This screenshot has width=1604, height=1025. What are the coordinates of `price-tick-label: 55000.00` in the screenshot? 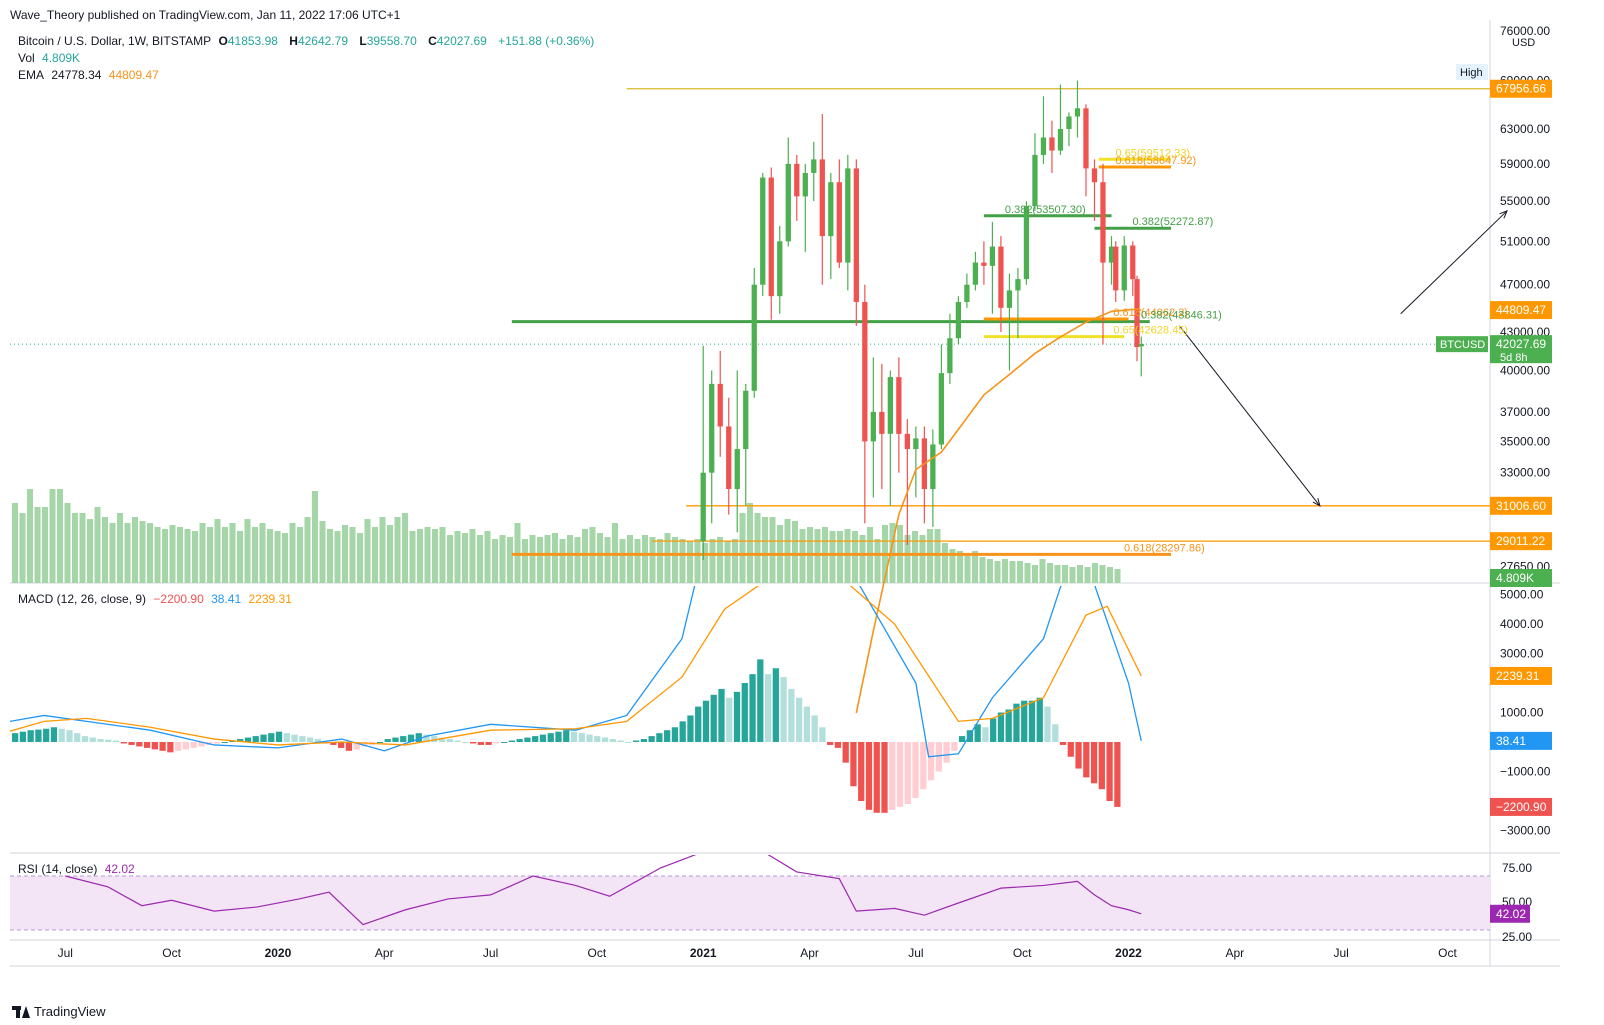 It's located at (1525, 201).